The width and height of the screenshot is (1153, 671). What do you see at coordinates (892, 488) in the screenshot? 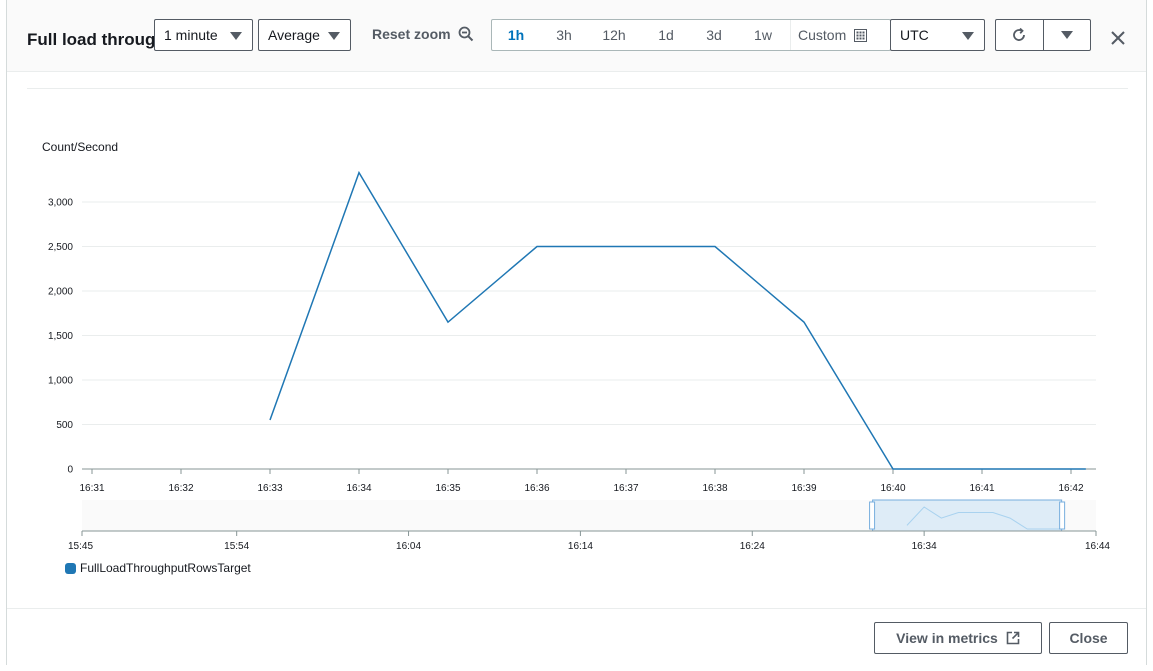
I see `x-tick-label: 16:40` at bounding box center [892, 488].